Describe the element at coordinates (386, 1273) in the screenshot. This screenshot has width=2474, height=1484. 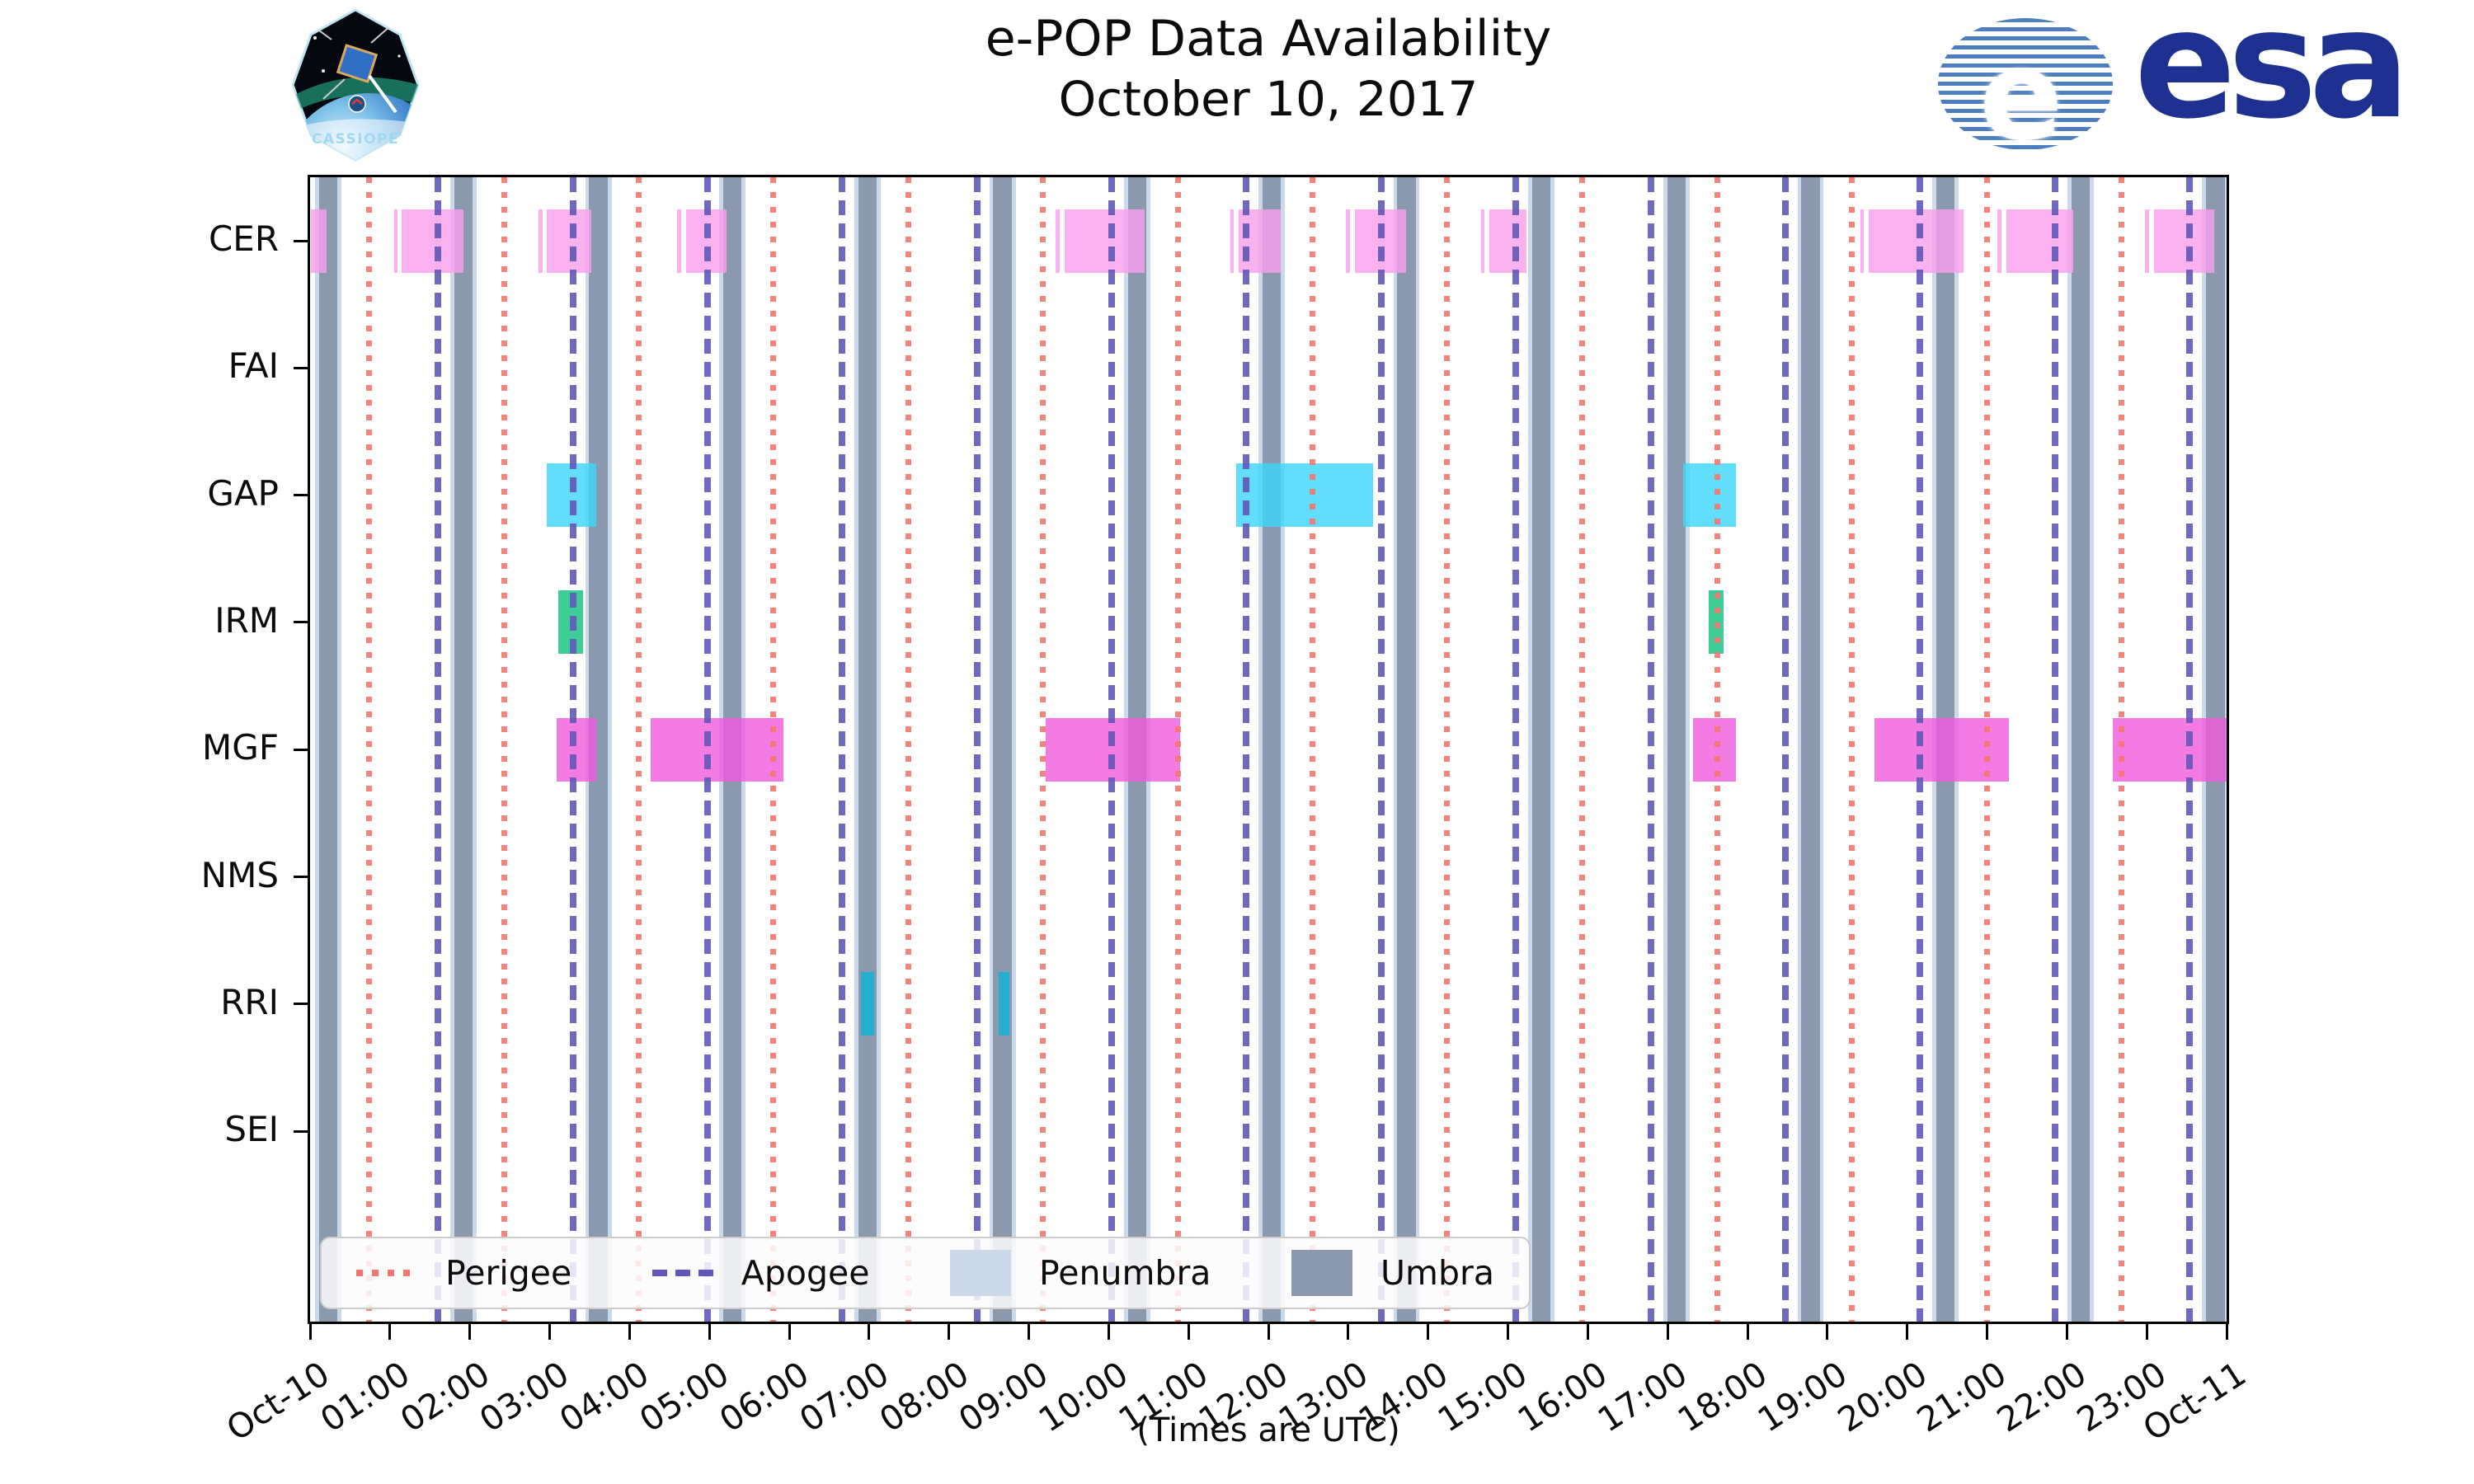
I see `perigee-dotted-line-swatch` at that location.